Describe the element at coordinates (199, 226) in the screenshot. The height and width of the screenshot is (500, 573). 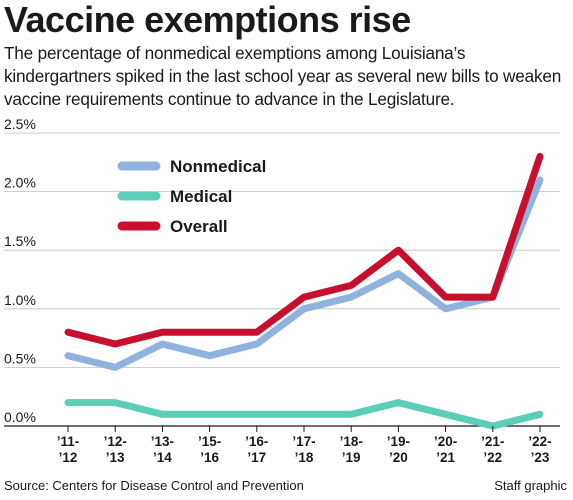
I see `legend-label-overall: Overall` at that location.